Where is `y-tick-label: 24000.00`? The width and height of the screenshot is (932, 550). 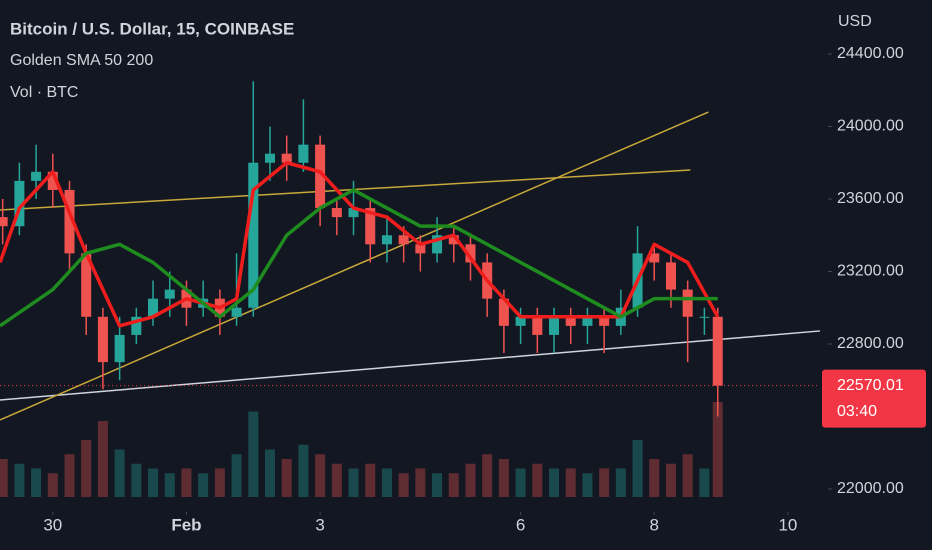 y-tick-label: 24000.00 is located at coordinates (870, 126).